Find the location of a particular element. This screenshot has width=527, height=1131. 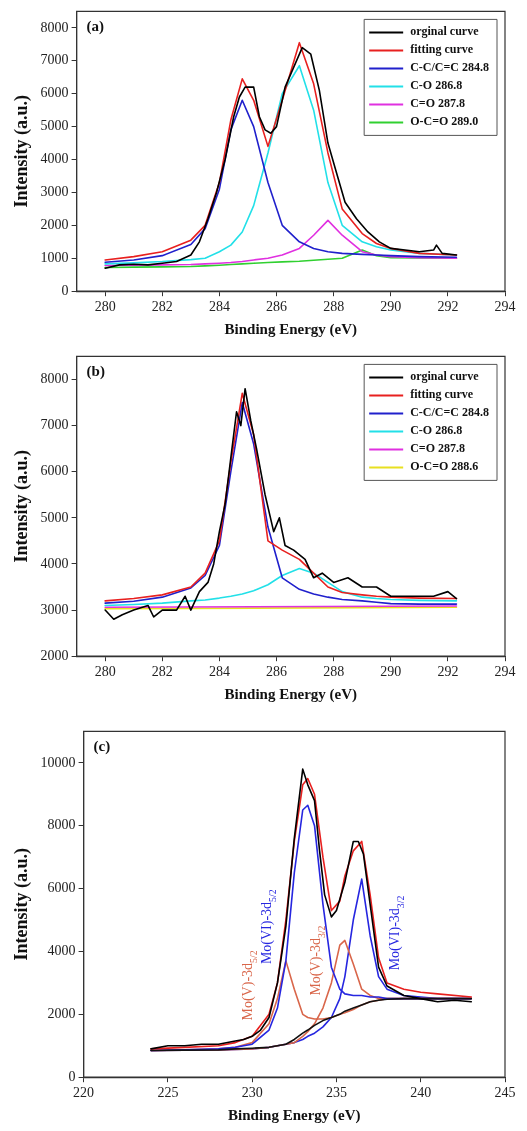

text: Mo(VI)-3d3/2 is located at coordinates (396, 933).